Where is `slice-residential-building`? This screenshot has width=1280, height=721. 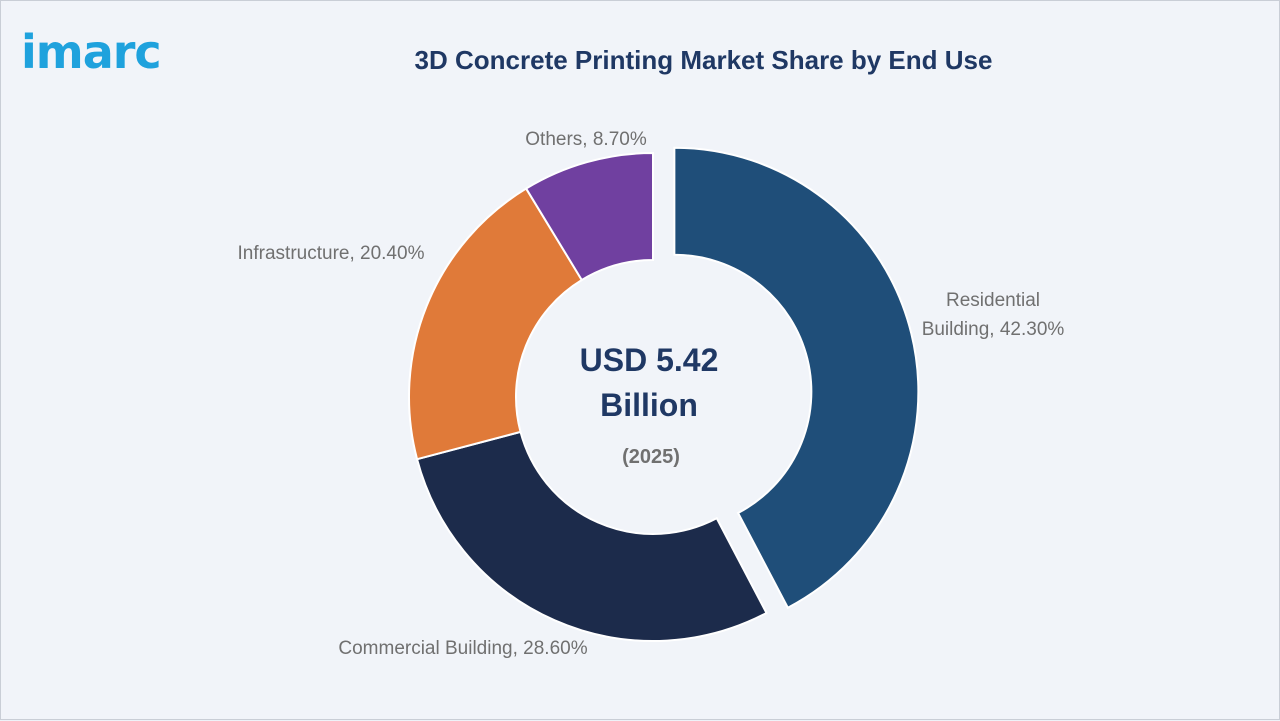 slice-residential-building is located at coordinates (796, 378).